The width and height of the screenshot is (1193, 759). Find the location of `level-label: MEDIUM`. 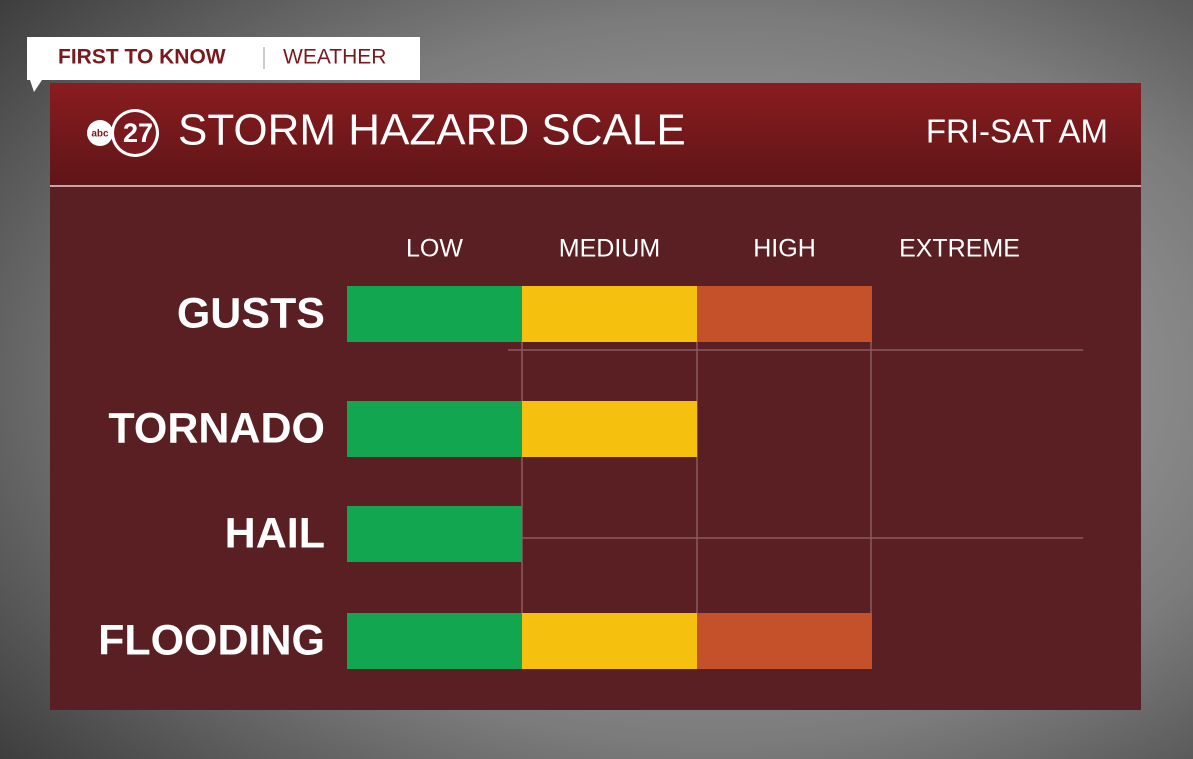

level-label: MEDIUM is located at coordinates (609, 249).